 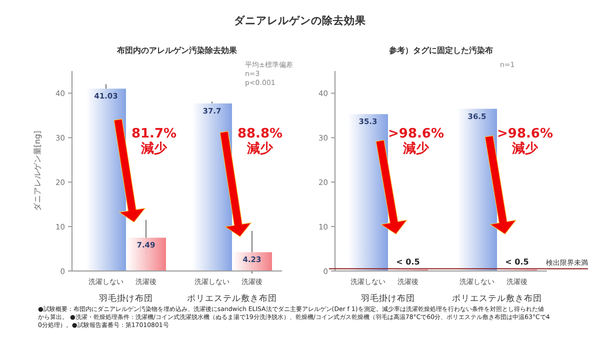 What do you see at coordinates (154, 141) in the screenshot?
I see `annotation: 81.7% 減少` at bounding box center [154, 141].